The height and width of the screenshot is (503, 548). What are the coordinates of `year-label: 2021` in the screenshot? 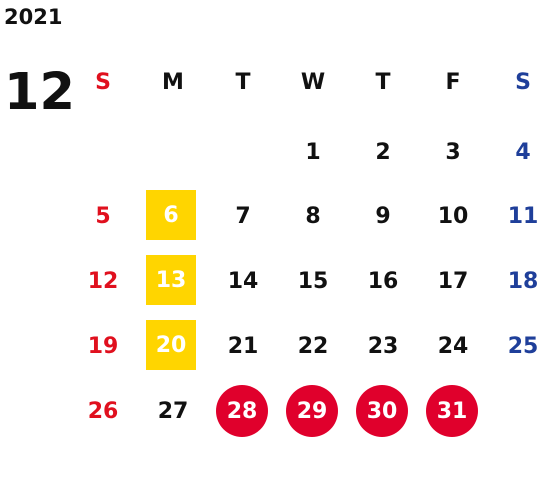 It's located at (33, 17).